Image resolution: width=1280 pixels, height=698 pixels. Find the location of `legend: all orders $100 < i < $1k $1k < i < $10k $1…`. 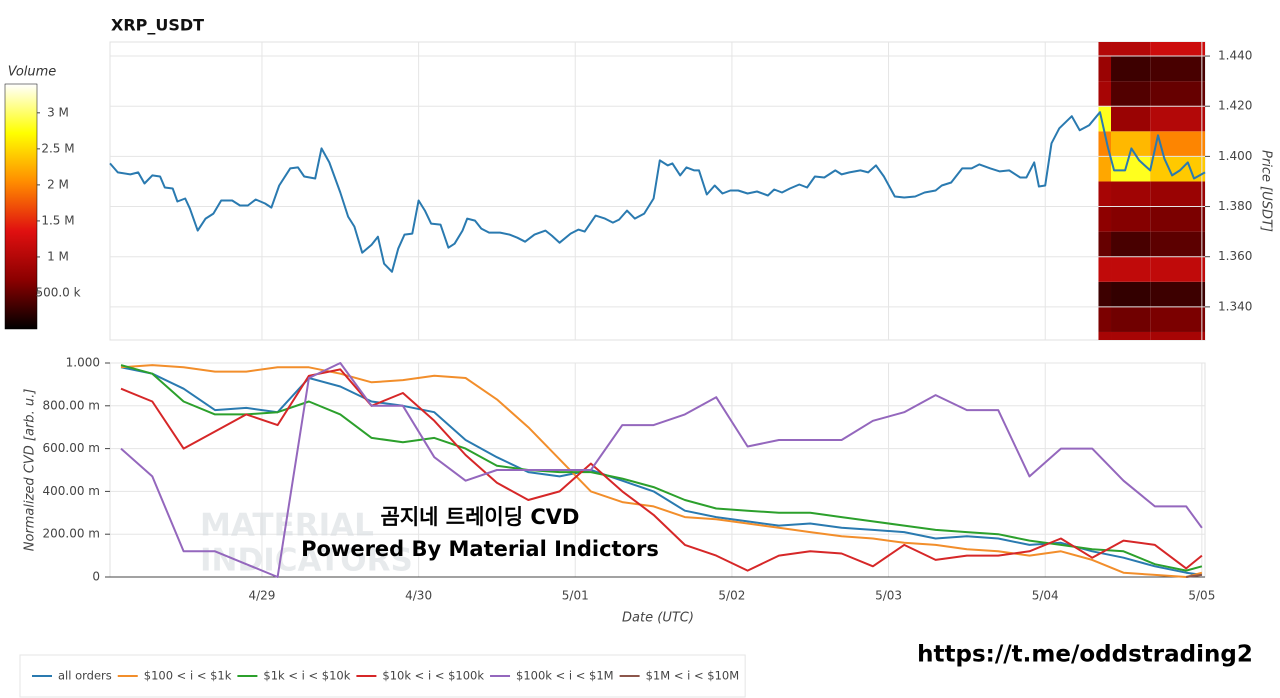

legend: all orders $100 < i < $1k $1k < i < $10k $1… is located at coordinates (382, 676).